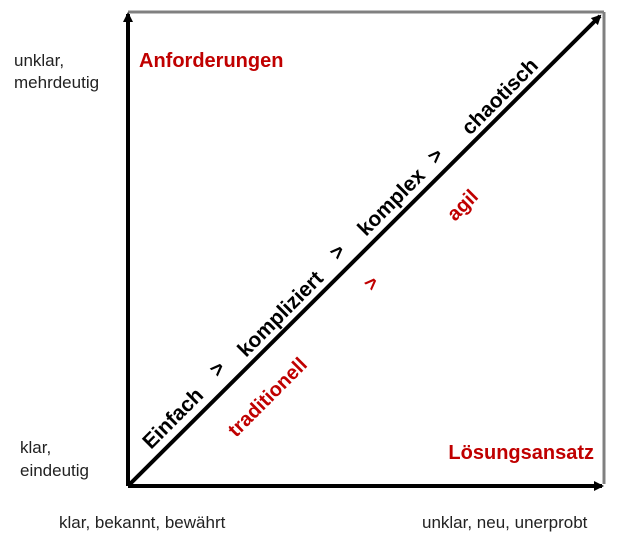 Image resolution: width=637 pixels, height=547 pixels. I want to click on stage-label-komplex: komplex, so click(391, 202).